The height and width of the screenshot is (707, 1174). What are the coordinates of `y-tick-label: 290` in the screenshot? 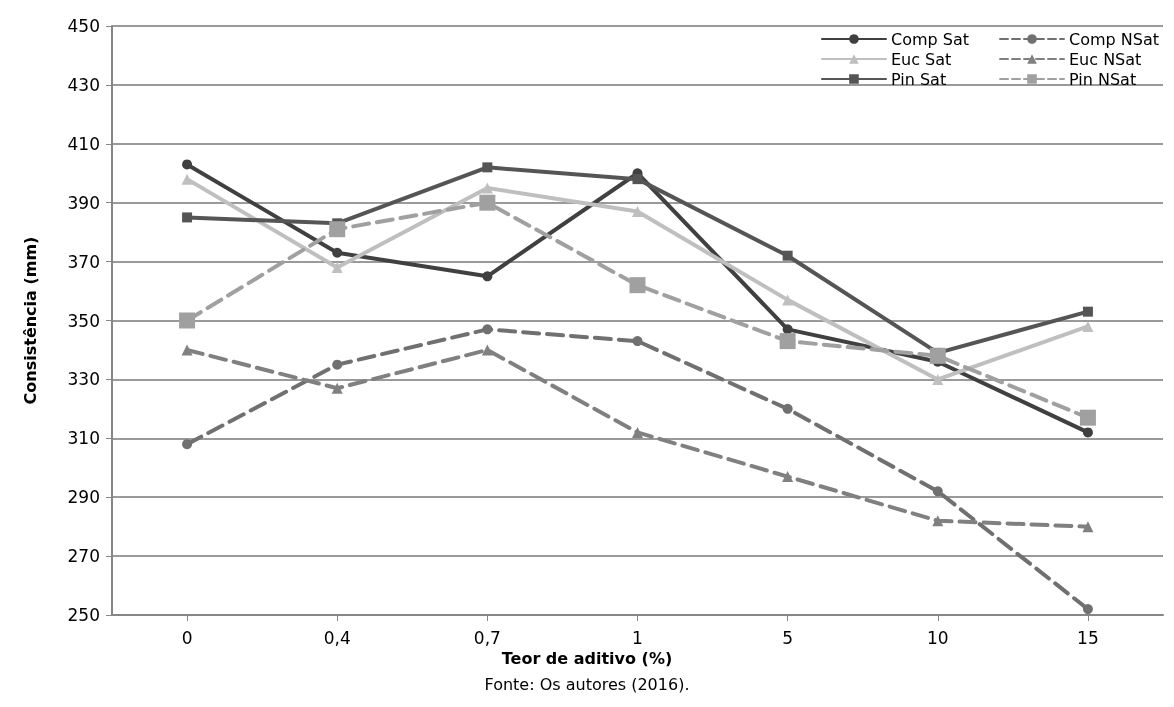 It's located at (83, 497).